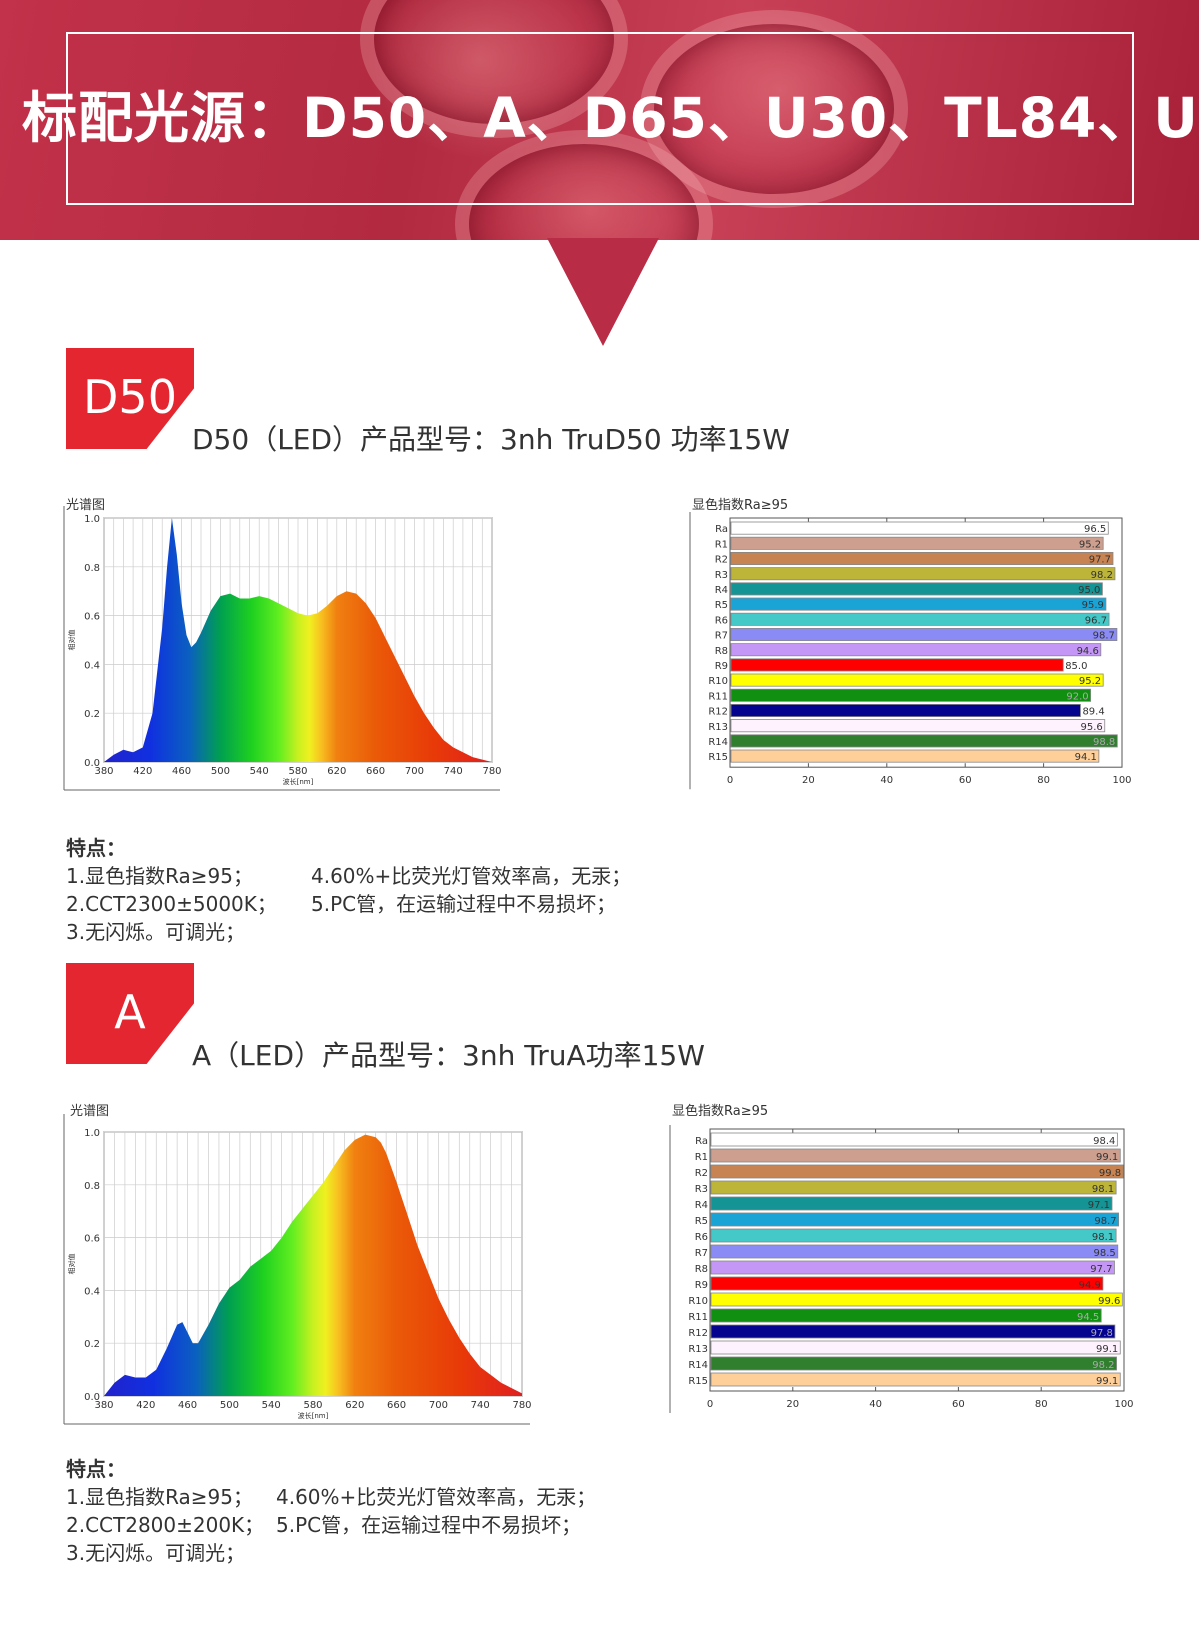 The height and width of the screenshot is (1628, 1199). I want to click on ri-value-label: 96.7, so click(1096, 620).